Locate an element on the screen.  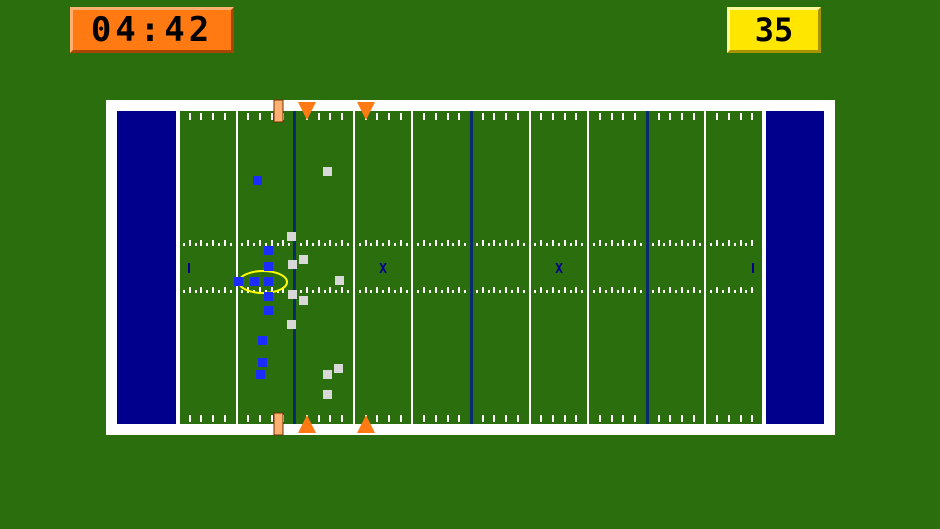
hash-x-marker: X is located at coordinates (559, 269).